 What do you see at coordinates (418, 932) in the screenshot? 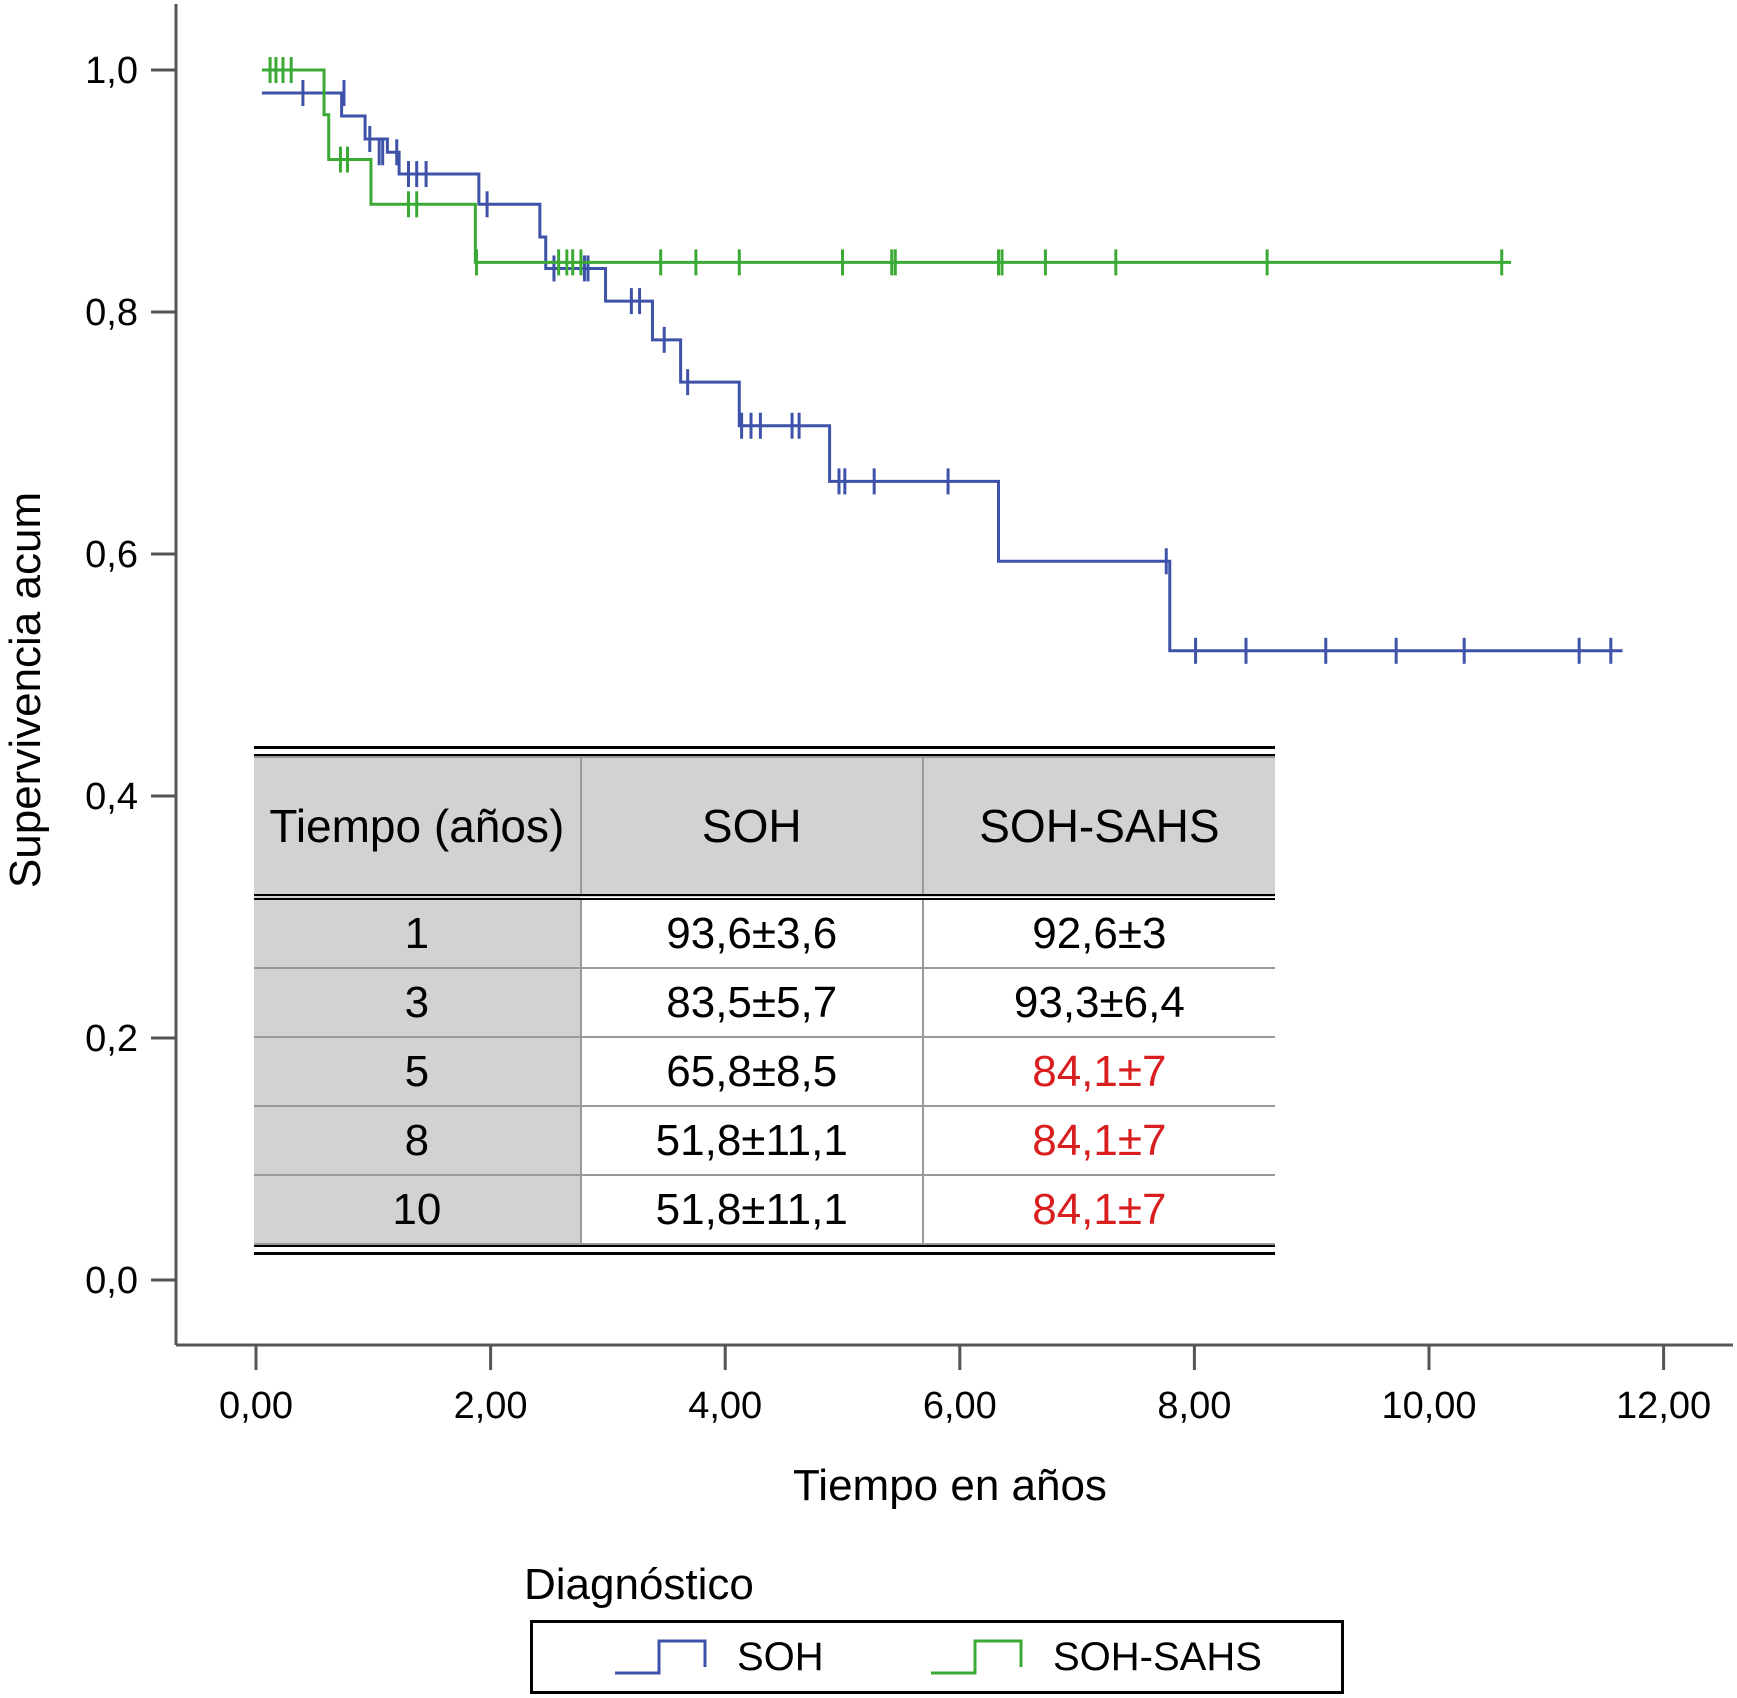
I see `table-cell-time: 1` at bounding box center [418, 932].